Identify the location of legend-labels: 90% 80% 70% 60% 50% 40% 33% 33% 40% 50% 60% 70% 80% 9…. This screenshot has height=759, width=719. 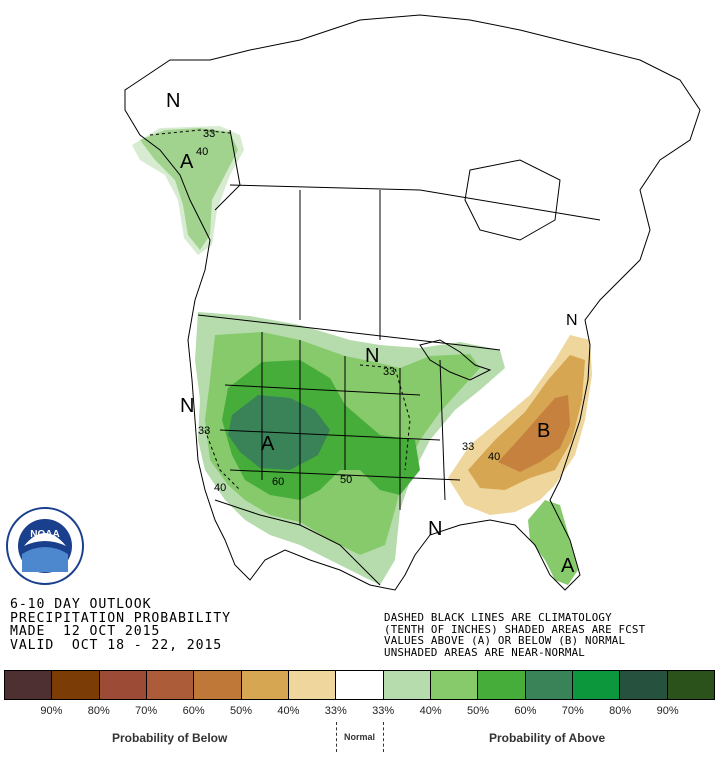
(359, 712).